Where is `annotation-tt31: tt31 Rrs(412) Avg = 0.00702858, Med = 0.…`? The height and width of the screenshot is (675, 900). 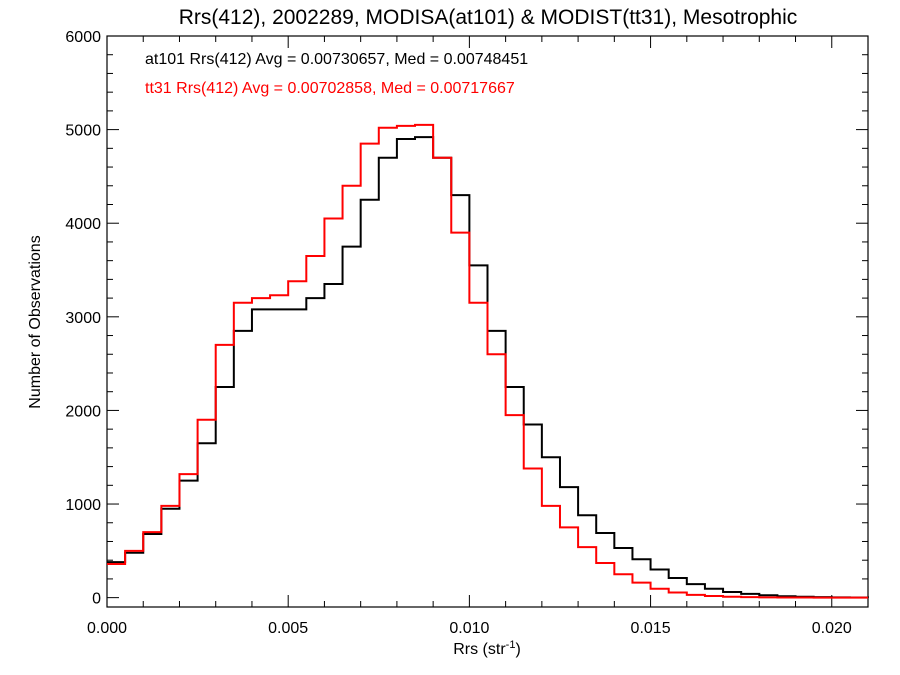 annotation-tt31: tt31 Rrs(412) Avg = 0.00702858, Med = 0.… is located at coordinates (330, 88).